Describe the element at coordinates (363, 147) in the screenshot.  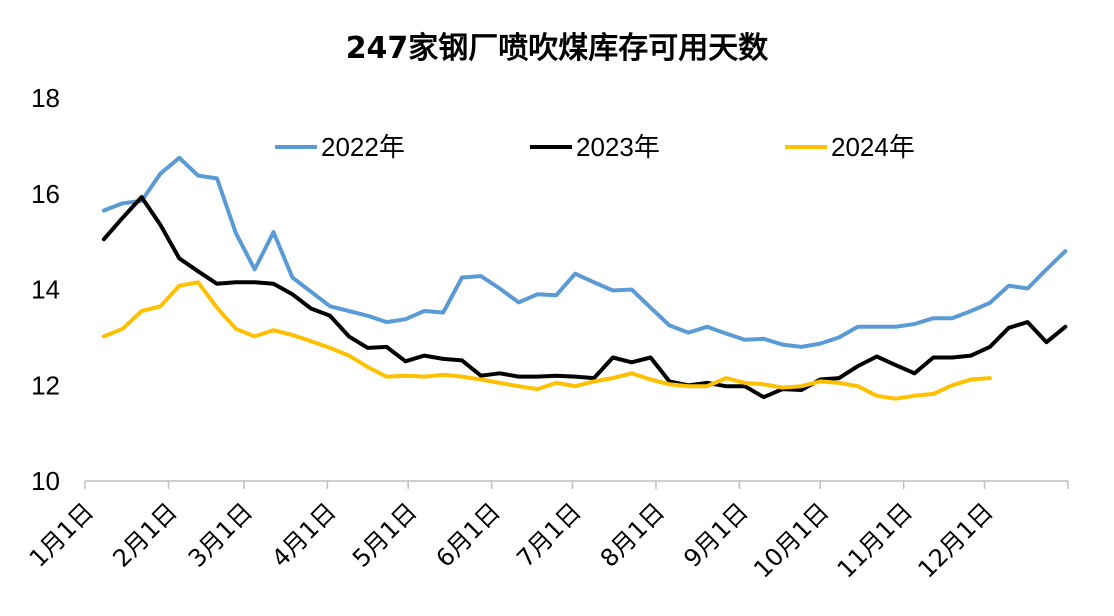
I see `legend-label: 2022年` at that location.